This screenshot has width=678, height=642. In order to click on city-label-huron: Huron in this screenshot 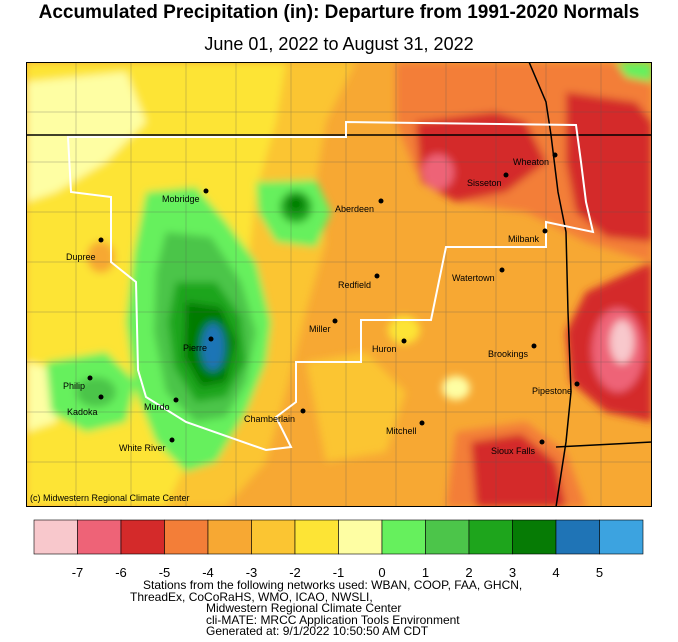, I will do `click(384, 349)`.